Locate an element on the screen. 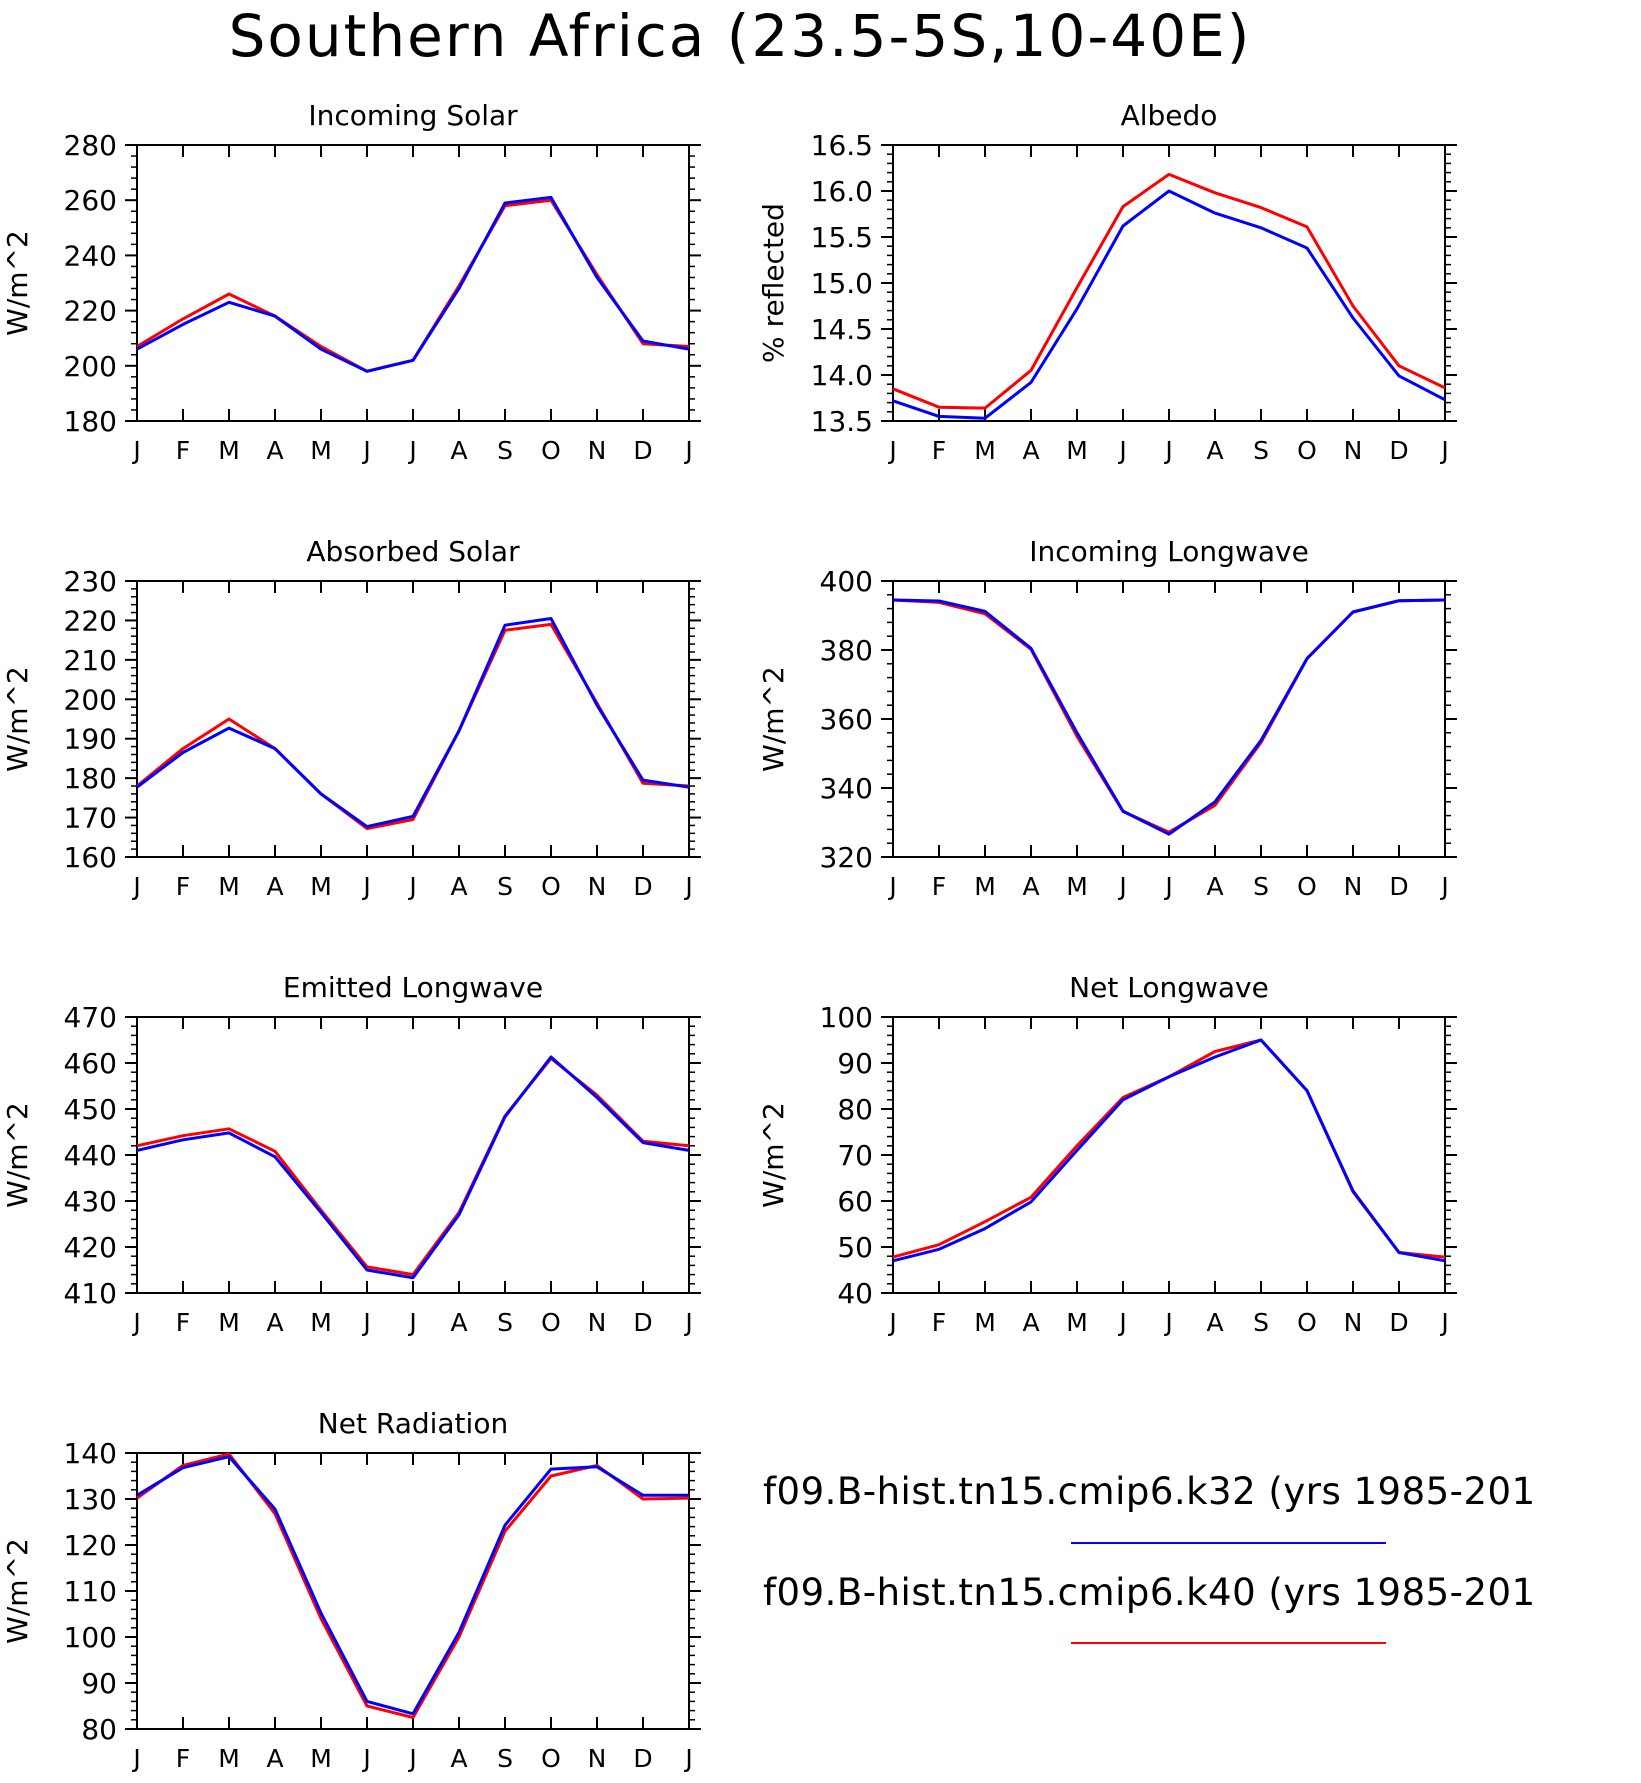 This screenshot has width=1641, height=1783. panel-5-xtick-label: S is located at coordinates (1261, 1322).